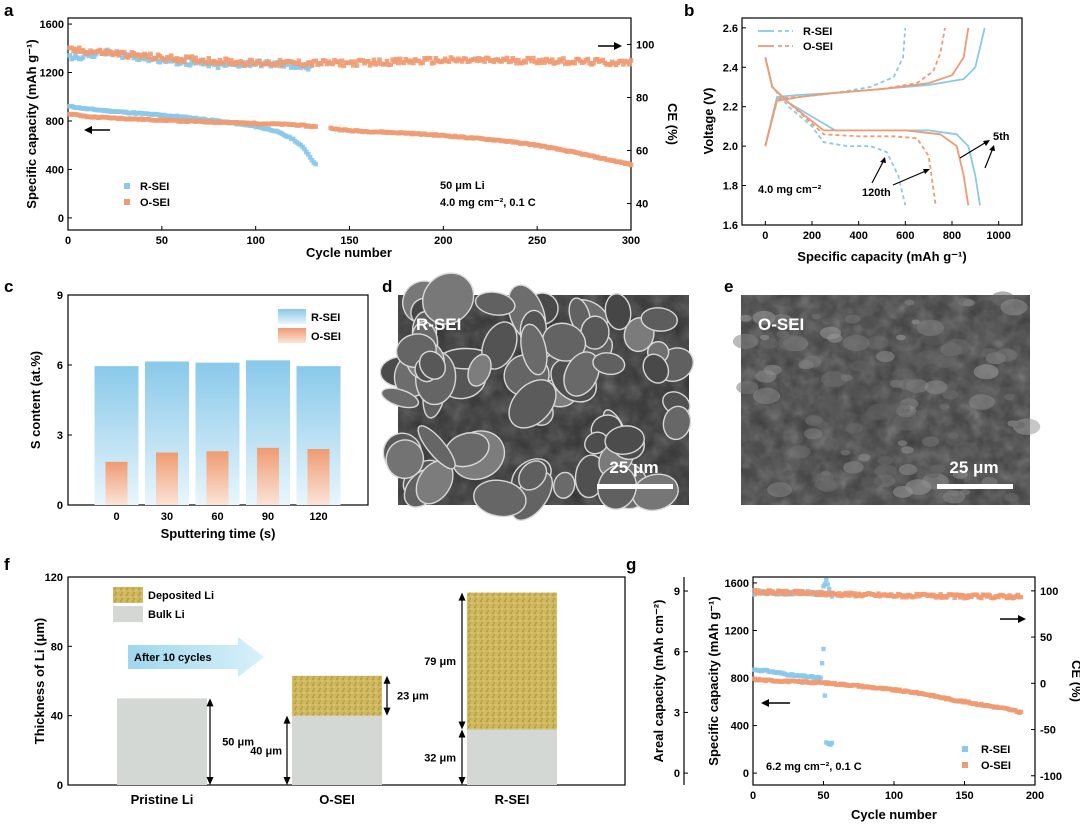 The height and width of the screenshot is (825, 1080). I want to click on legend-swatch-bulk, so click(128, 614).